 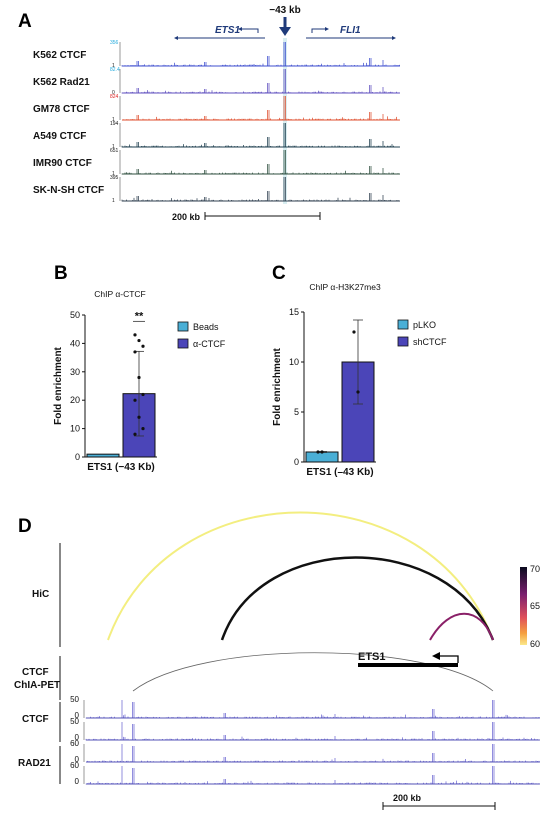 What do you see at coordinates (209, 344) in the screenshot?
I see `legend-label: α-CTCF` at bounding box center [209, 344].